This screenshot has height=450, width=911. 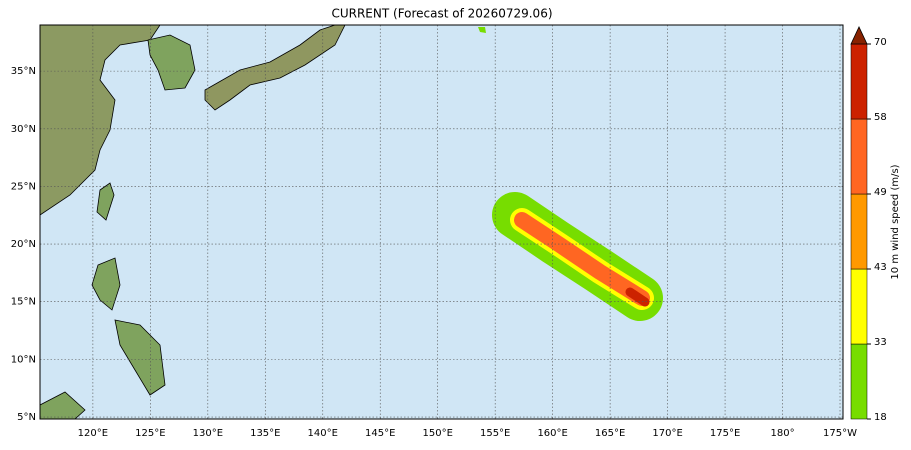 What do you see at coordinates (895, 221) in the screenshot?
I see `colorbar-label: 10 m wind speed (m/s)` at bounding box center [895, 221].